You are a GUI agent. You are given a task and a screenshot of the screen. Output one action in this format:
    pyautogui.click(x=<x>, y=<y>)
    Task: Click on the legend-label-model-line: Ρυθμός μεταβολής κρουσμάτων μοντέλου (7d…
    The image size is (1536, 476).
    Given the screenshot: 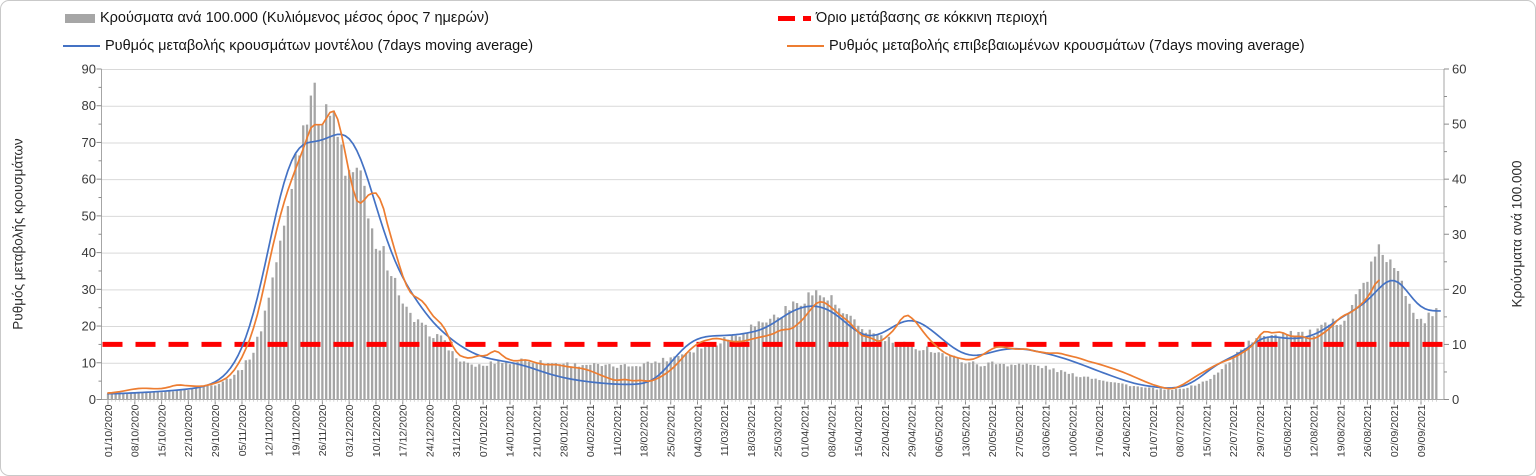 What is the action you would take?
    pyautogui.click(x=319, y=46)
    